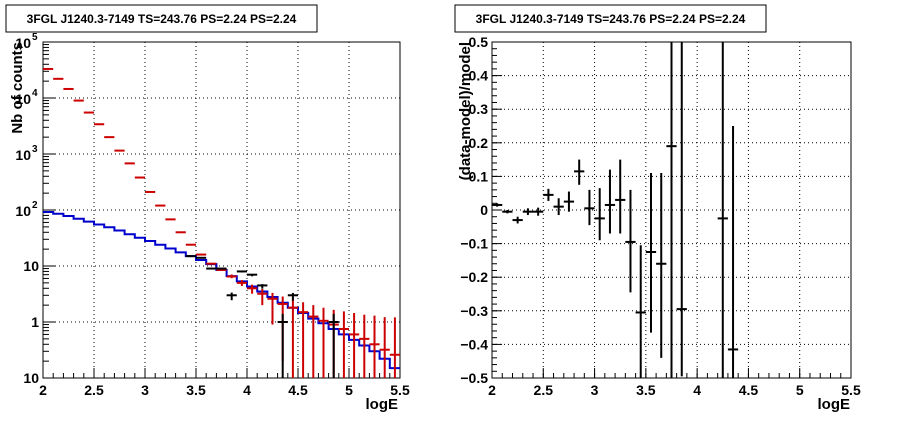 The width and height of the screenshot is (898, 421). I want to click on residuals-y-axis-label: (data-model)/model, so click(465, 111).